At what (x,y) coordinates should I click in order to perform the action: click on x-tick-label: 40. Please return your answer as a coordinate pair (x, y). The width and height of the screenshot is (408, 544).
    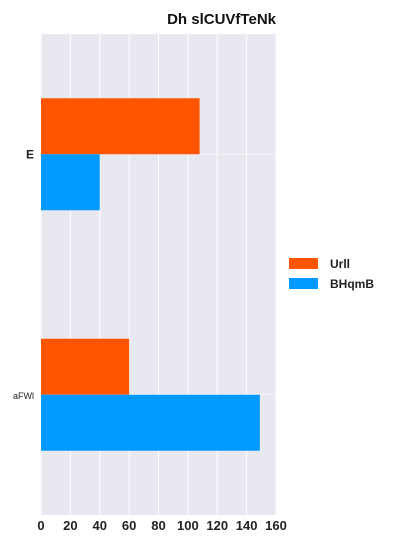
    Looking at the image, I should click on (100, 525).